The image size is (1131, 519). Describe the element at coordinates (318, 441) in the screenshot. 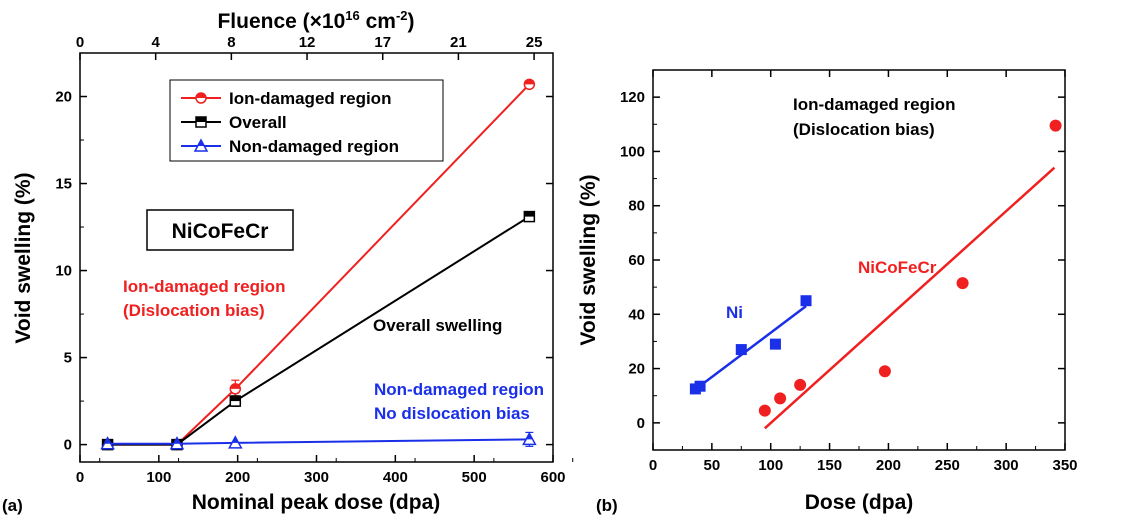

I see `series-line` at that location.